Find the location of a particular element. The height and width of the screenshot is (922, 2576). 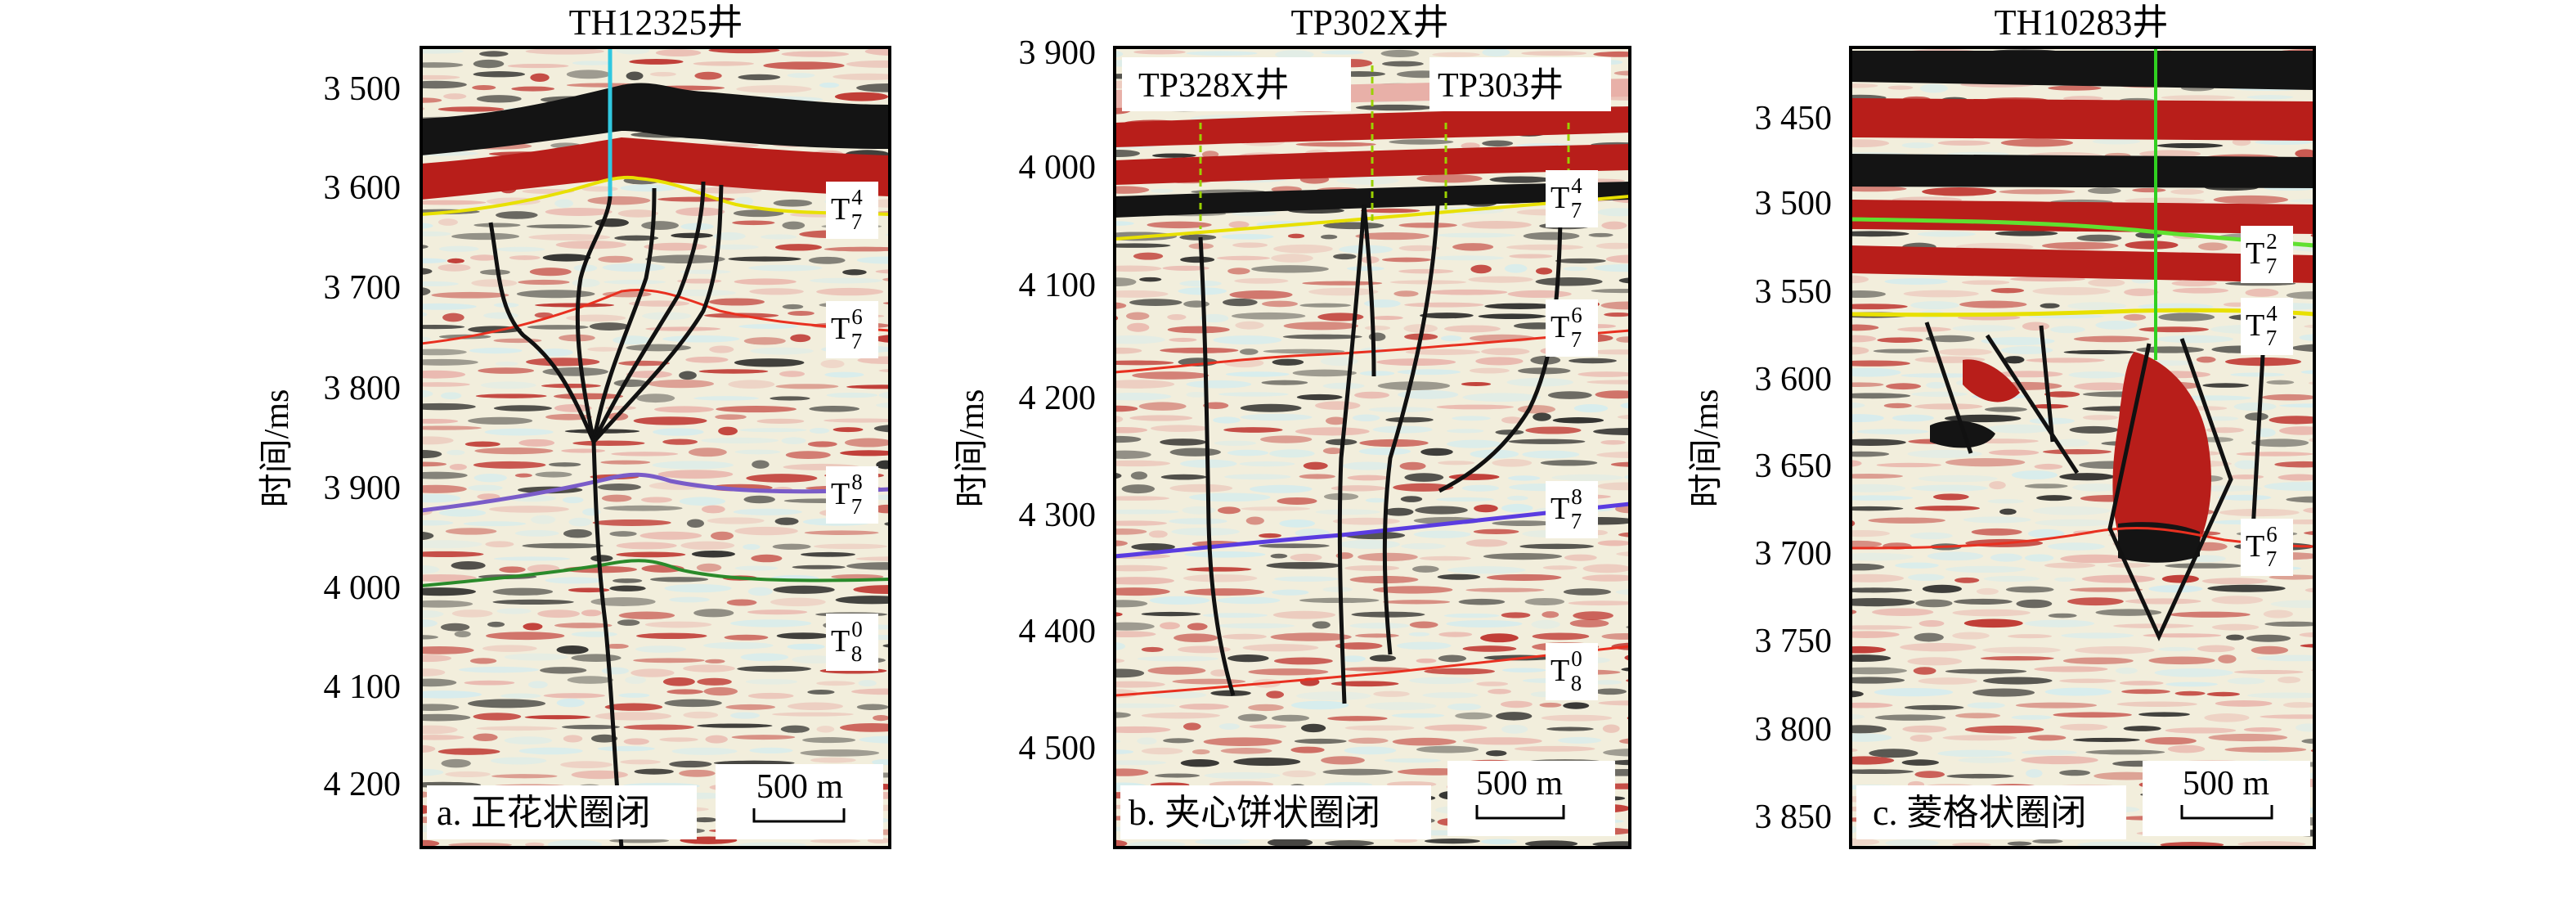

horizon-label-t76: T6 7 is located at coordinates (2262, 547).